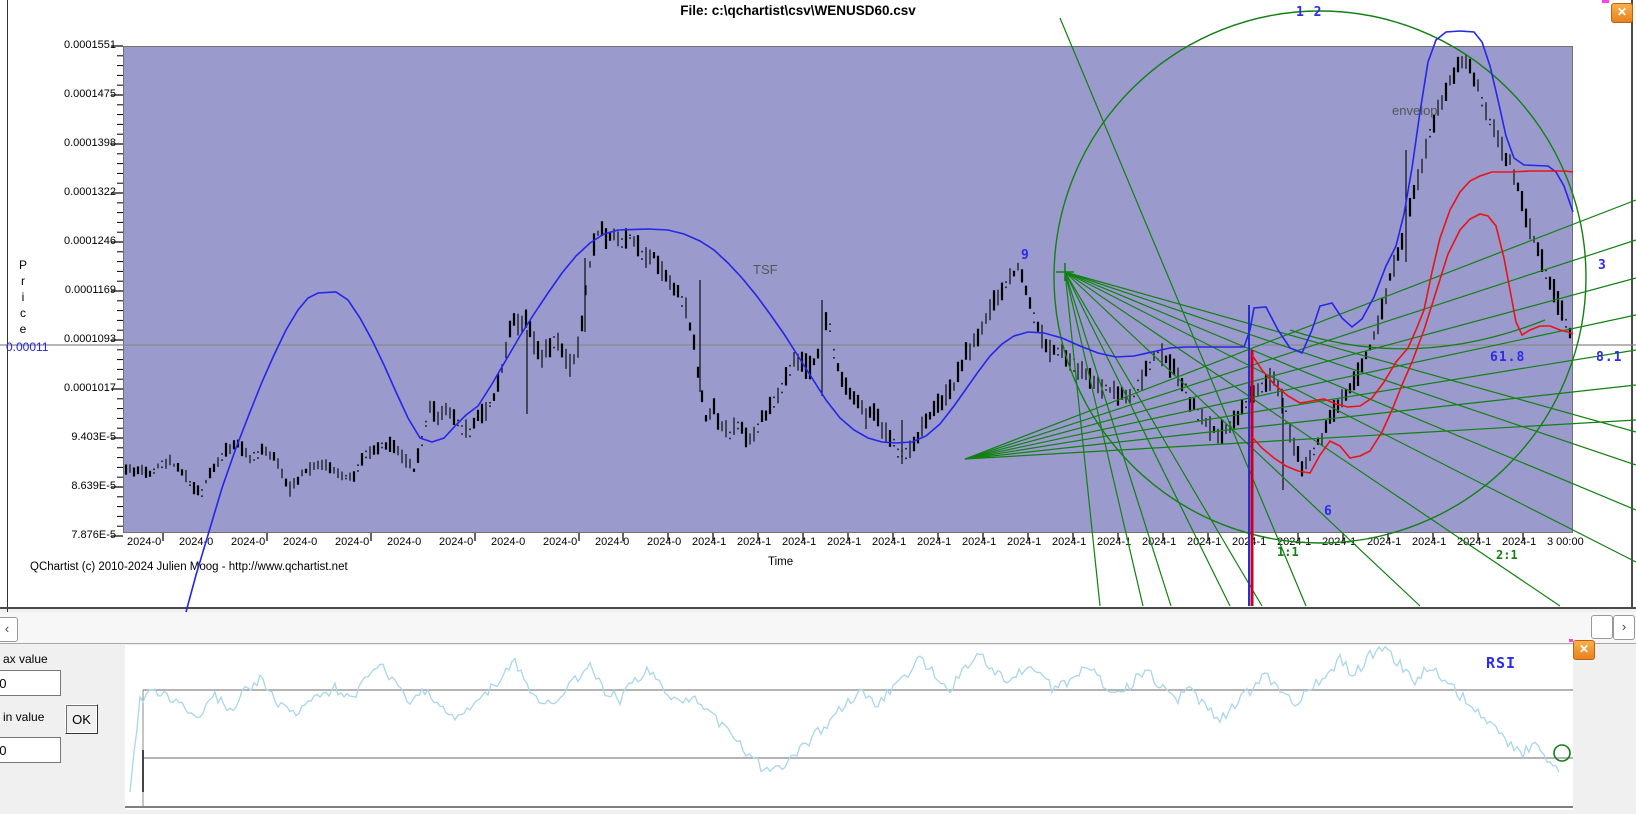 The width and height of the screenshot is (1636, 814). What do you see at coordinates (93, 535) in the screenshot?
I see `y-axis-tick-label: 7.876E-5` at bounding box center [93, 535].